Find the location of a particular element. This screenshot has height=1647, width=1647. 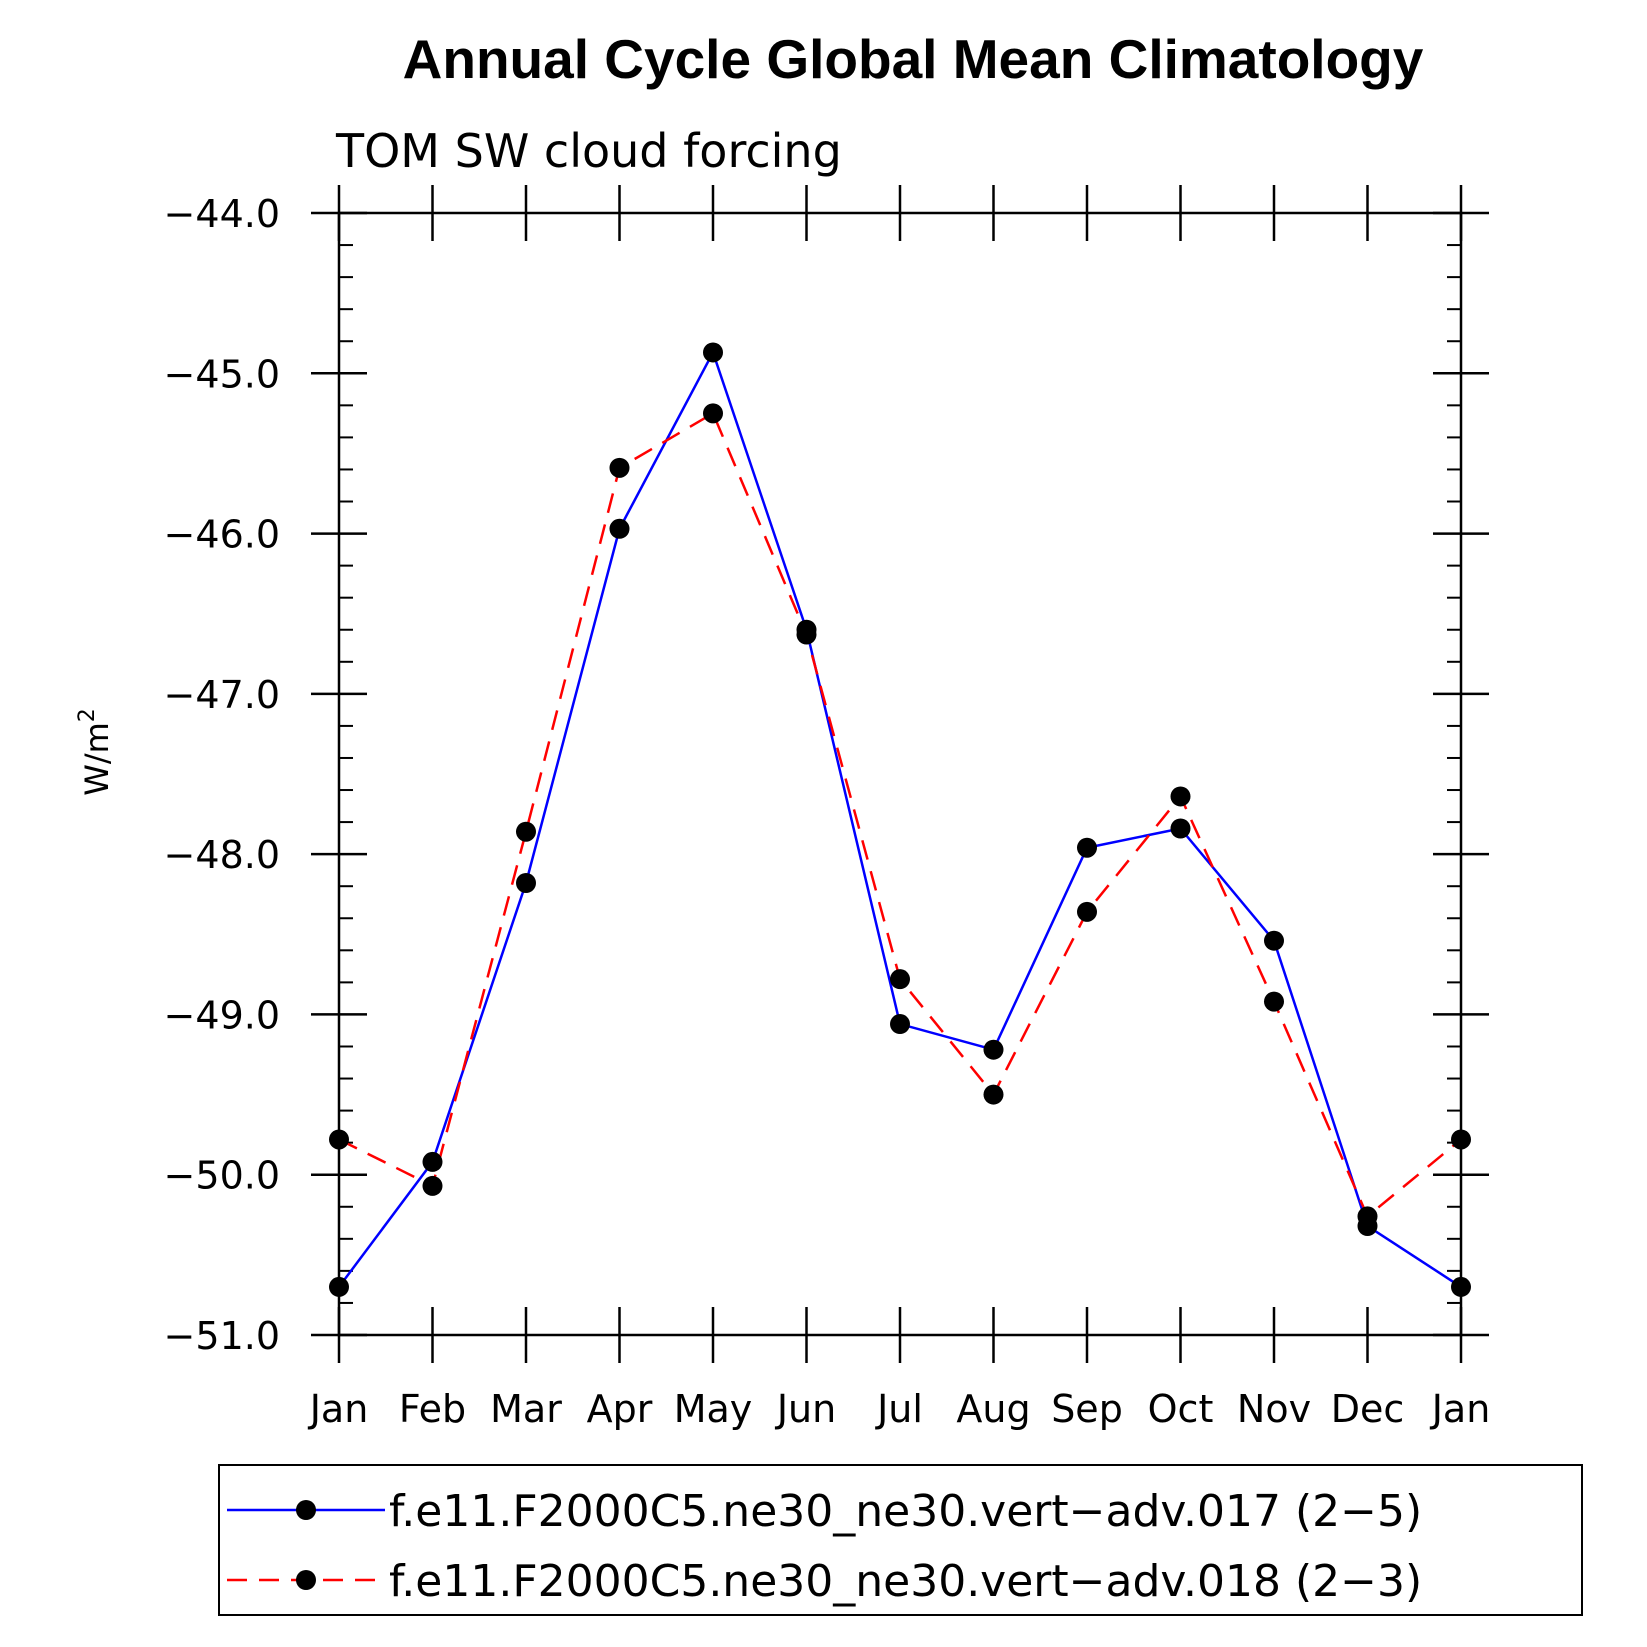

chart-title: Annual Cycle Global Mean Climatology is located at coordinates (913, 59).